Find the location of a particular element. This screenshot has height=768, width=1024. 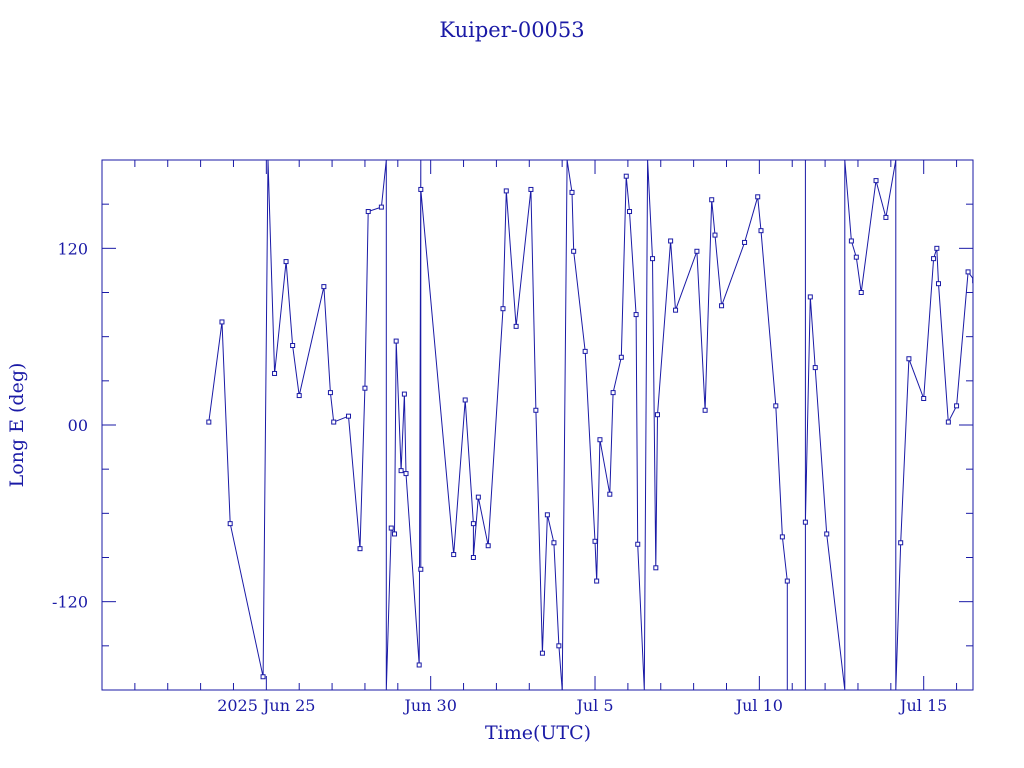

x-tick-labels: 2025 Jun 25 Jun 30 Jul 5 Jul 10 Jul 15 is located at coordinates (582, 705).